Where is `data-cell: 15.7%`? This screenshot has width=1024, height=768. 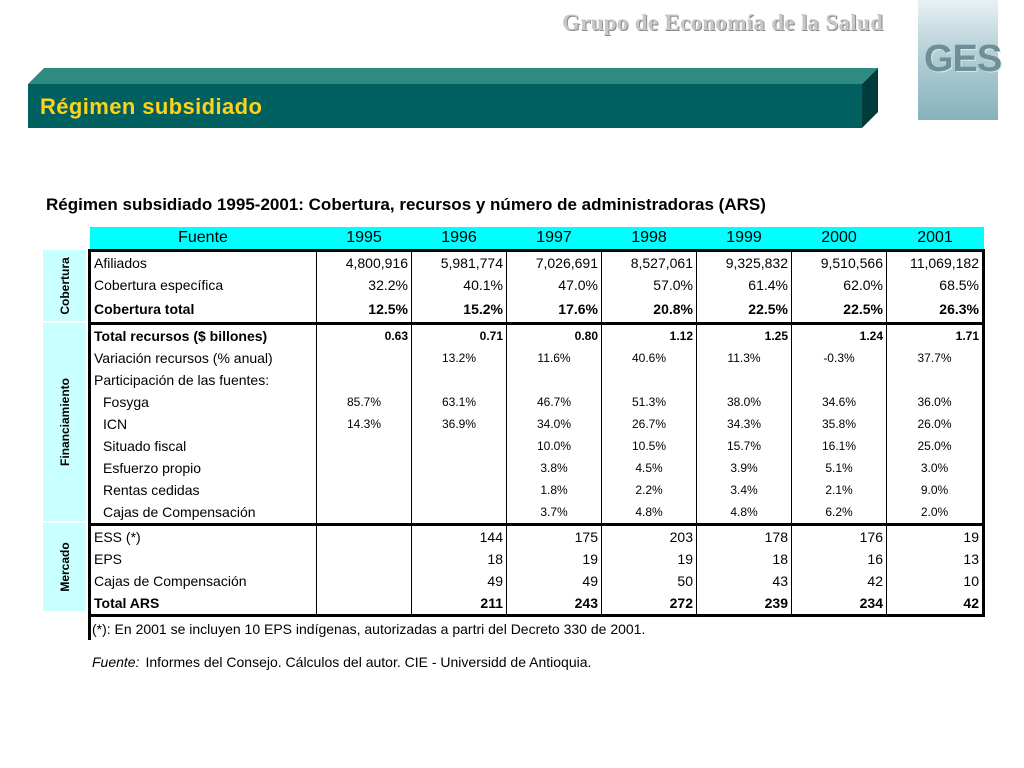 data-cell: 15.7% is located at coordinates (744, 445).